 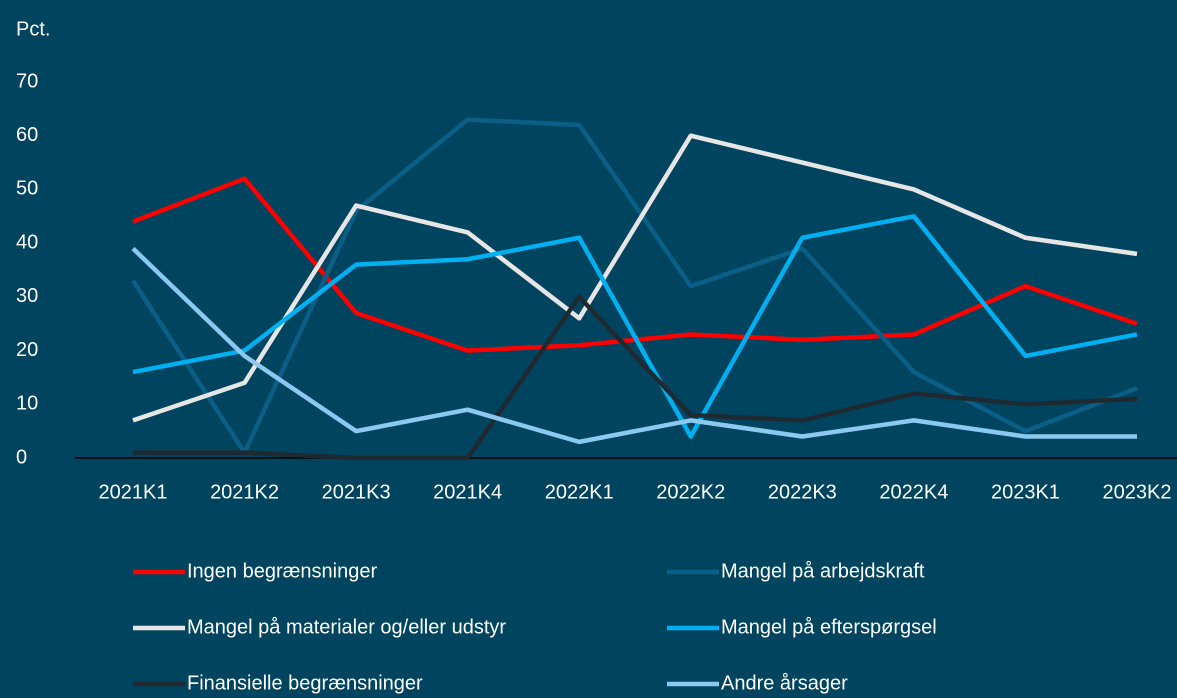 What do you see at coordinates (27, 81) in the screenshot?
I see `y-tick-label: 70` at bounding box center [27, 81].